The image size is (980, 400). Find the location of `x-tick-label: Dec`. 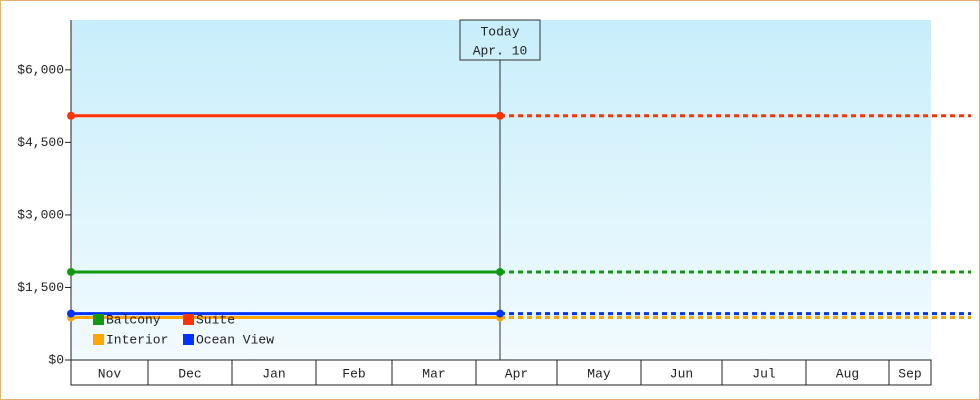

x-tick-label: Dec is located at coordinates (189, 373).